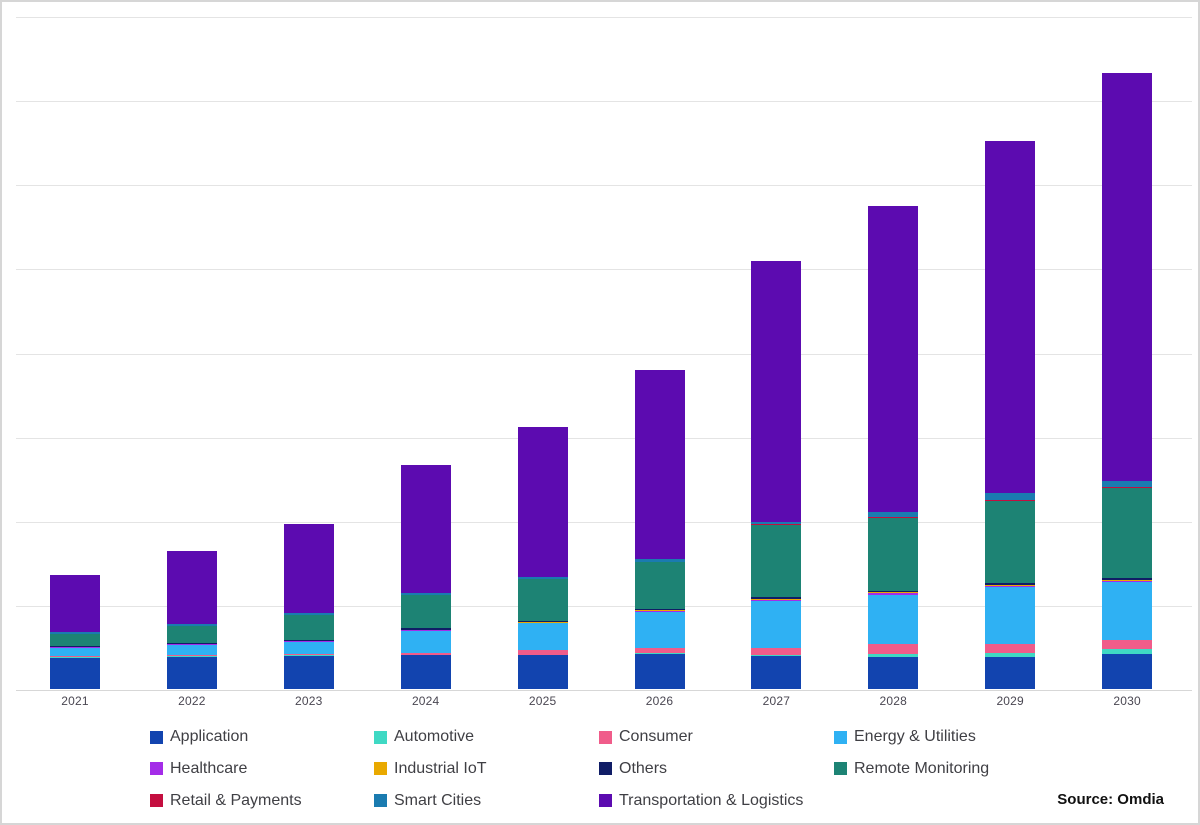 This screenshot has height=825, width=1200. Describe the element at coordinates (1127, 701) in the screenshot. I see `x-axis-label: 2030` at that location.